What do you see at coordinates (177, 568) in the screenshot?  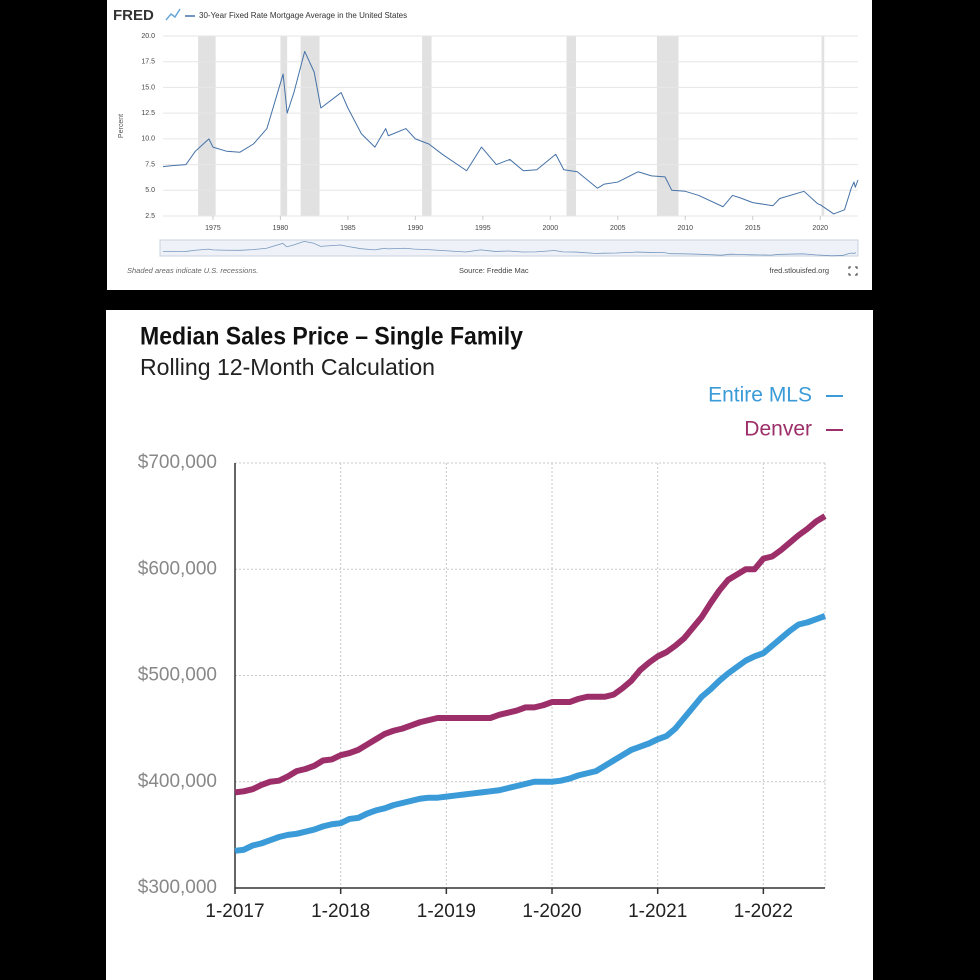 I see `y-tick-label: $600,000` at bounding box center [177, 568].